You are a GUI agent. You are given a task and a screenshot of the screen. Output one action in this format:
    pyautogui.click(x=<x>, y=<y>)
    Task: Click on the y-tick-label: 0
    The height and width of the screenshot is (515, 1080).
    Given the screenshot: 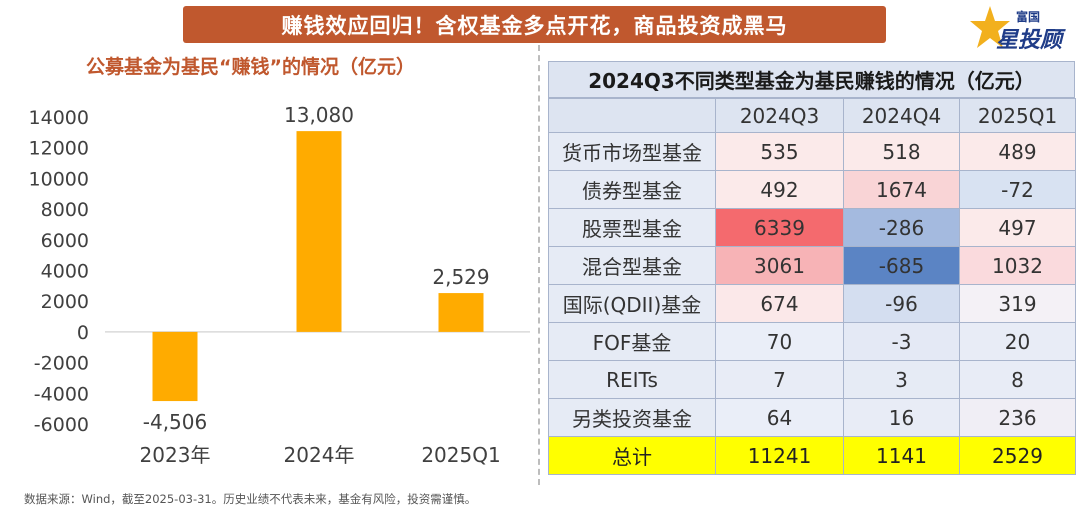 What is the action you would take?
    pyautogui.click(x=83, y=333)
    